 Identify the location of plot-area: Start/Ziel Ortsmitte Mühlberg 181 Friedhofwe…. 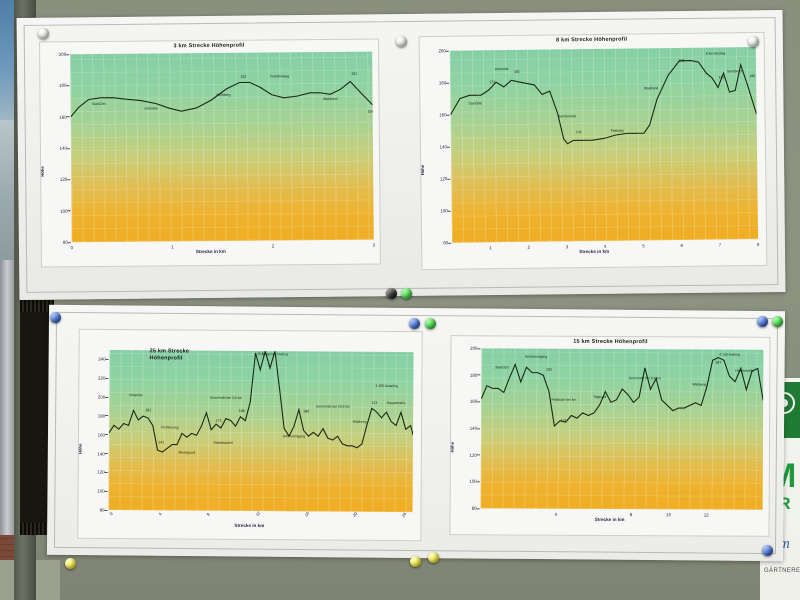
(222, 147).